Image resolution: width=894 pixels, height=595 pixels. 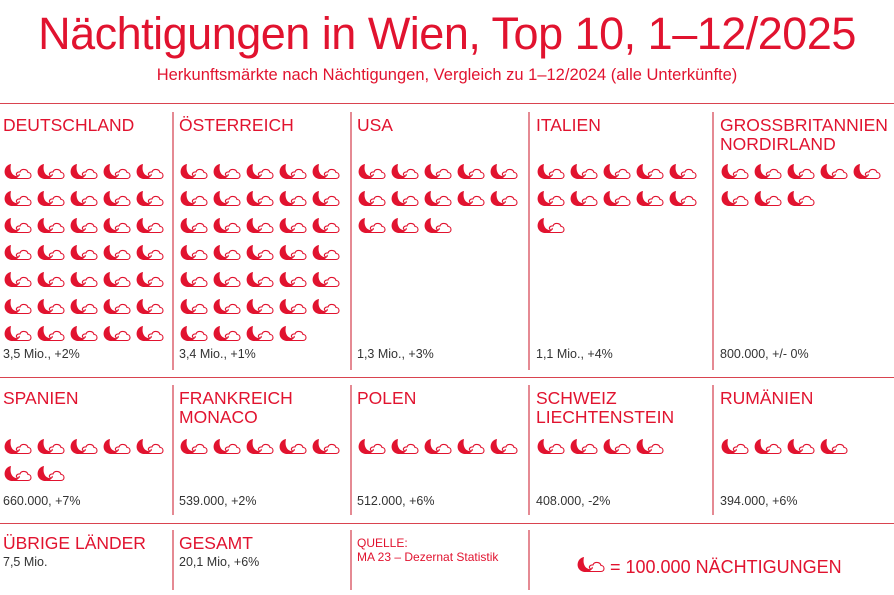 What do you see at coordinates (74, 552) in the screenshot?
I see `others-cell: ÜBRIGE LÄNDER 7,5 Mio.` at bounding box center [74, 552].